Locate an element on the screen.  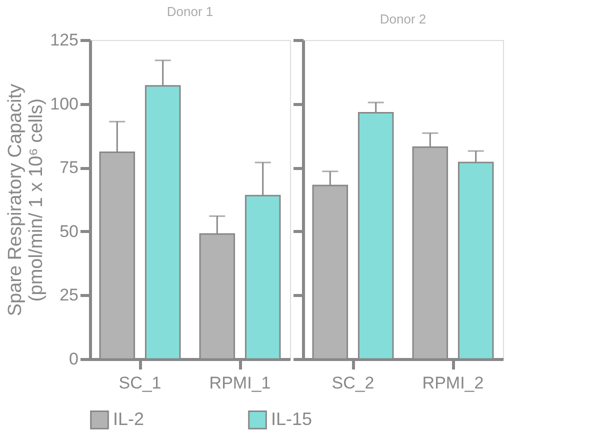
y-tick-label: 75 is located at coordinates (69, 168).